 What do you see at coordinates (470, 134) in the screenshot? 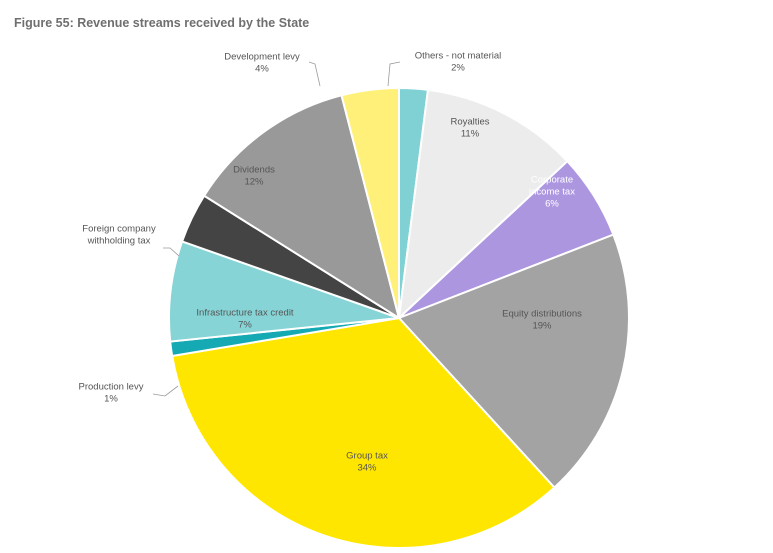
I see `slice-percent-royalties: 11%` at bounding box center [470, 134].